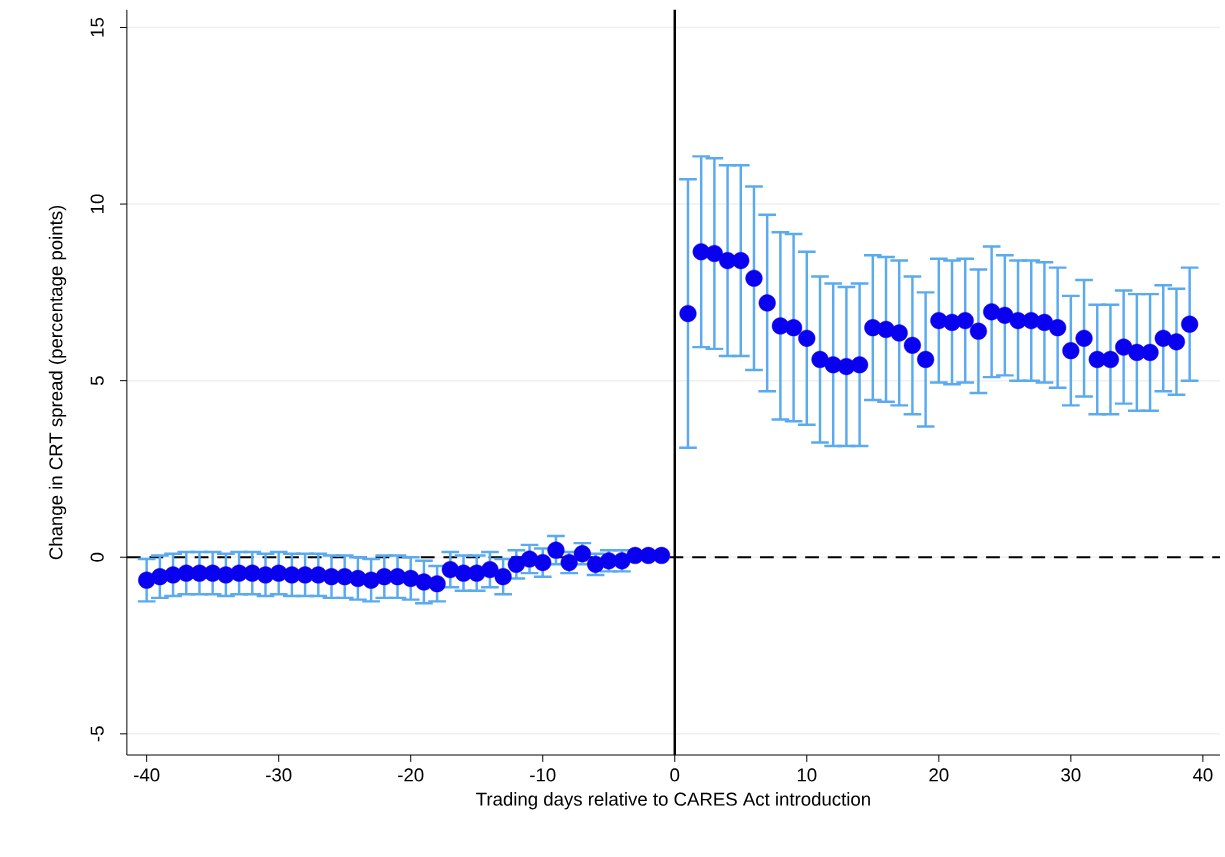 The height and width of the screenshot is (857, 1225). Describe the element at coordinates (1202, 775) in the screenshot. I see `x-tick-label: 40` at that location.